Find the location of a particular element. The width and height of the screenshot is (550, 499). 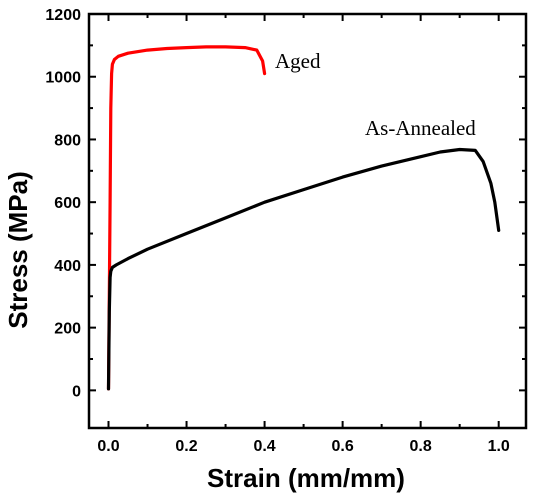

x-tick-label: 0.8 is located at coordinates (421, 446).